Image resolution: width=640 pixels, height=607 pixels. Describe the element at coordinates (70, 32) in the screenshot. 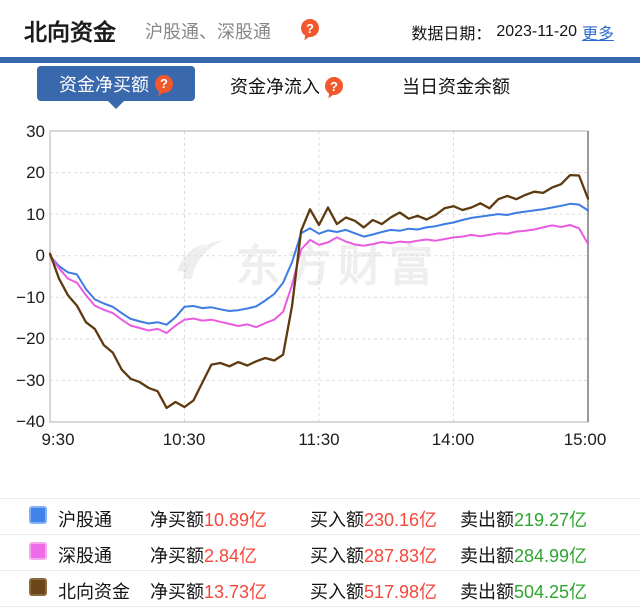

I see `page-title: 北向资金` at that location.